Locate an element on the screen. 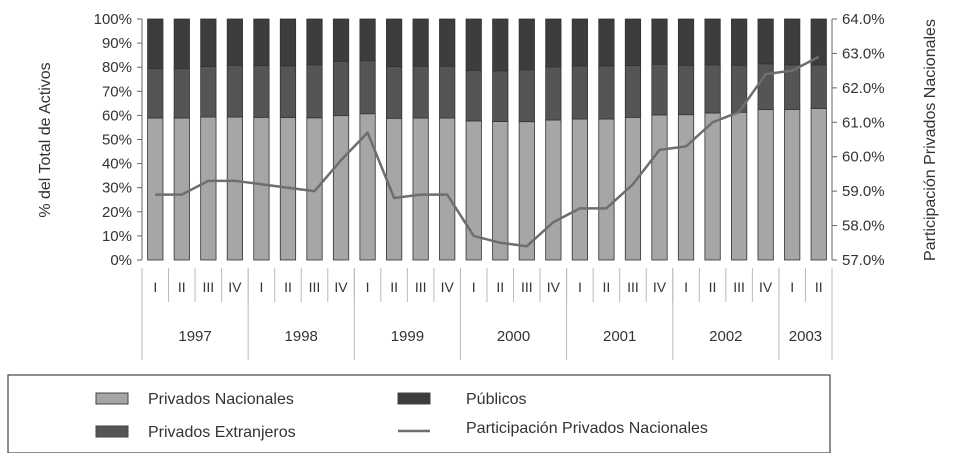 This screenshot has height=453, width=955. left-tick-label: 0% is located at coordinates (121, 260).